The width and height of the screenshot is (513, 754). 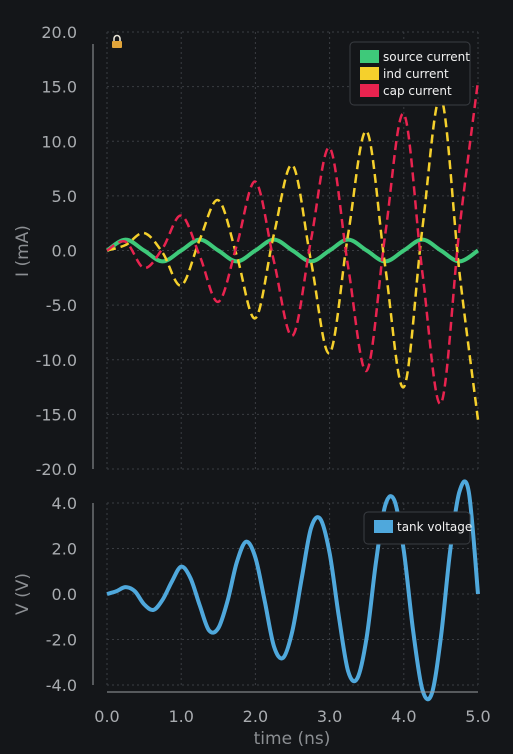 I want to click on x-tick-label: 5.0, so click(x=477, y=716).